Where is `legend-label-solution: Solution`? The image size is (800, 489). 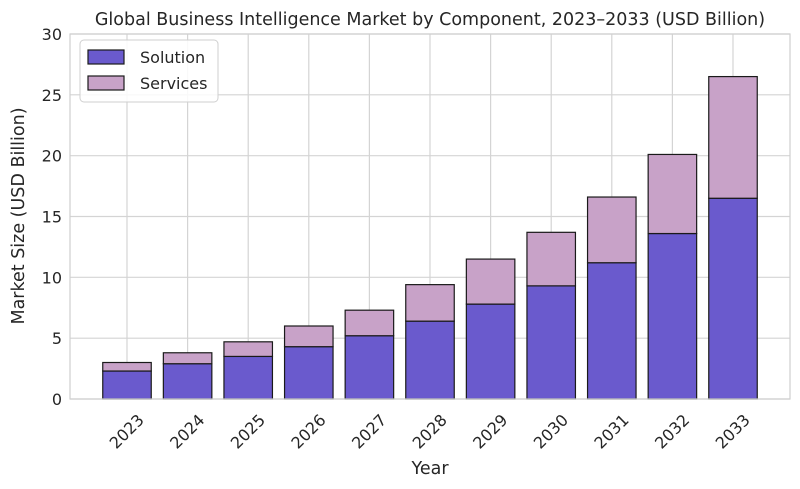
legend-label-solution: Solution is located at coordinates (172, 57).